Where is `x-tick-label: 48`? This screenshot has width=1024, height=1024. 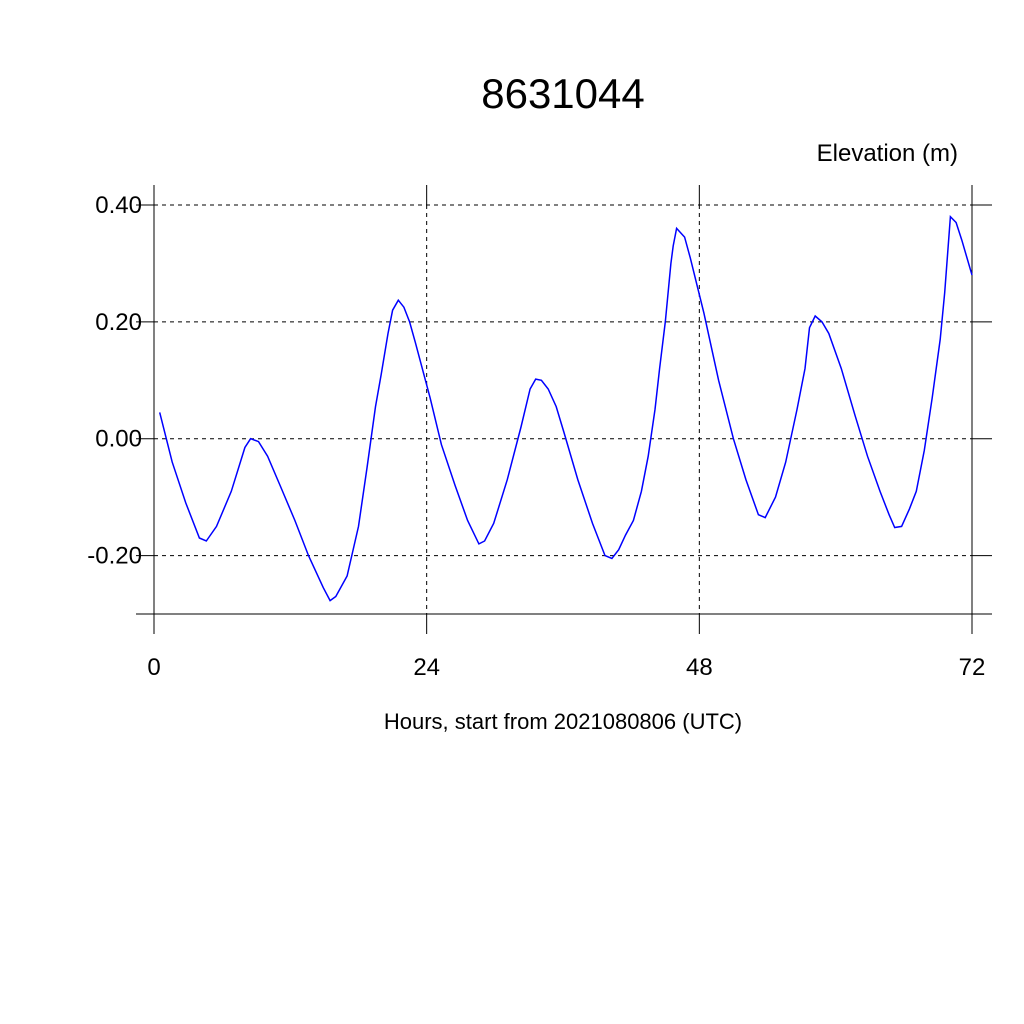
x-tick-label: 48 is located at coordinates (699, 667).